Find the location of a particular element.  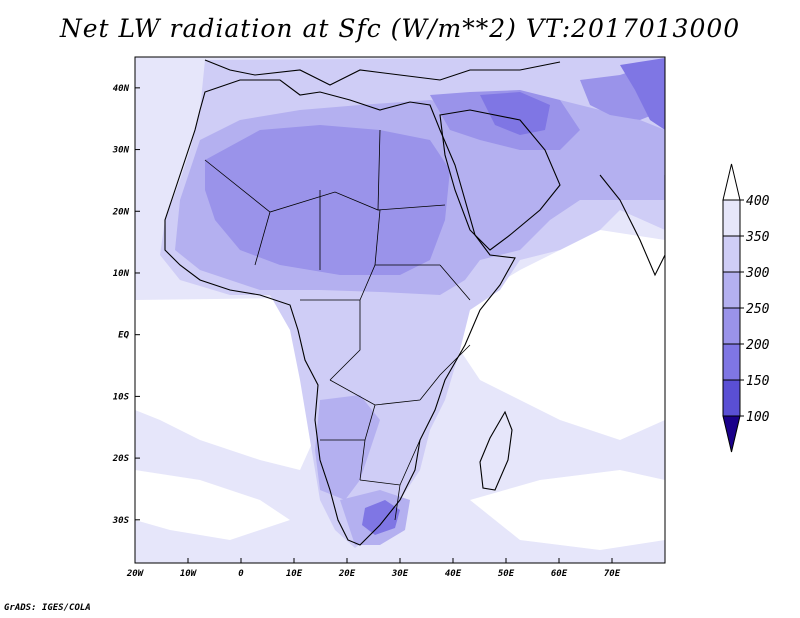

y-tick-label: 10S is located at coordinates (121, 397).